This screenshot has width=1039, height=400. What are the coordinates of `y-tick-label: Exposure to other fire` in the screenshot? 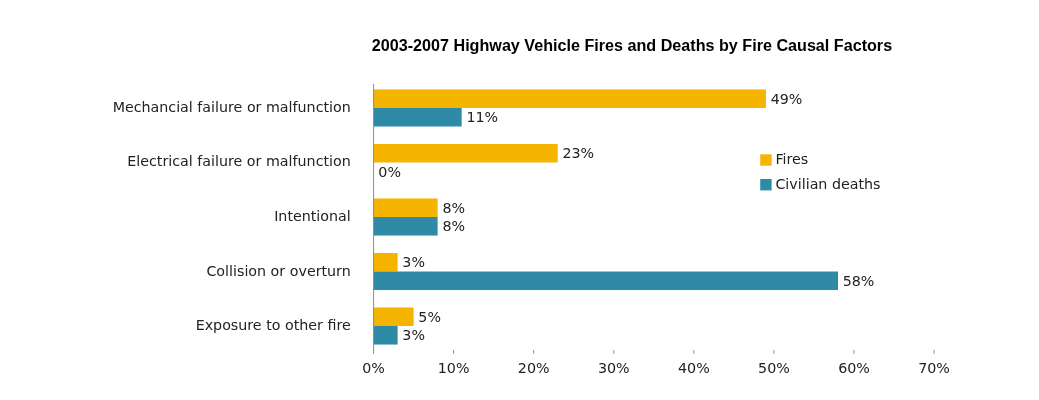 It's located at (273, 325).